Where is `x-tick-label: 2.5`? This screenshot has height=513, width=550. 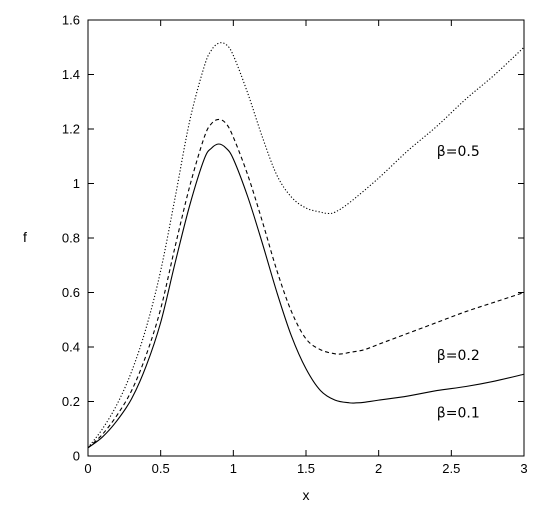 x-tick-label: 2.5 is located at coordinates (451, 468).